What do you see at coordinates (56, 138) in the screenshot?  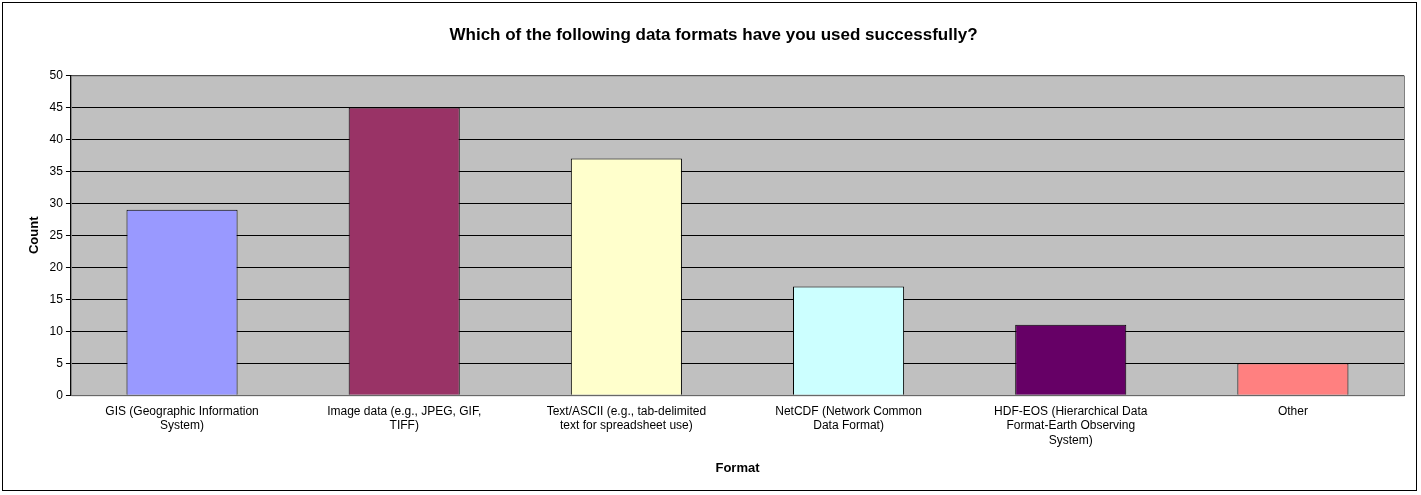 I see `y-tick-label: 40` at bounding box center [56, 138].